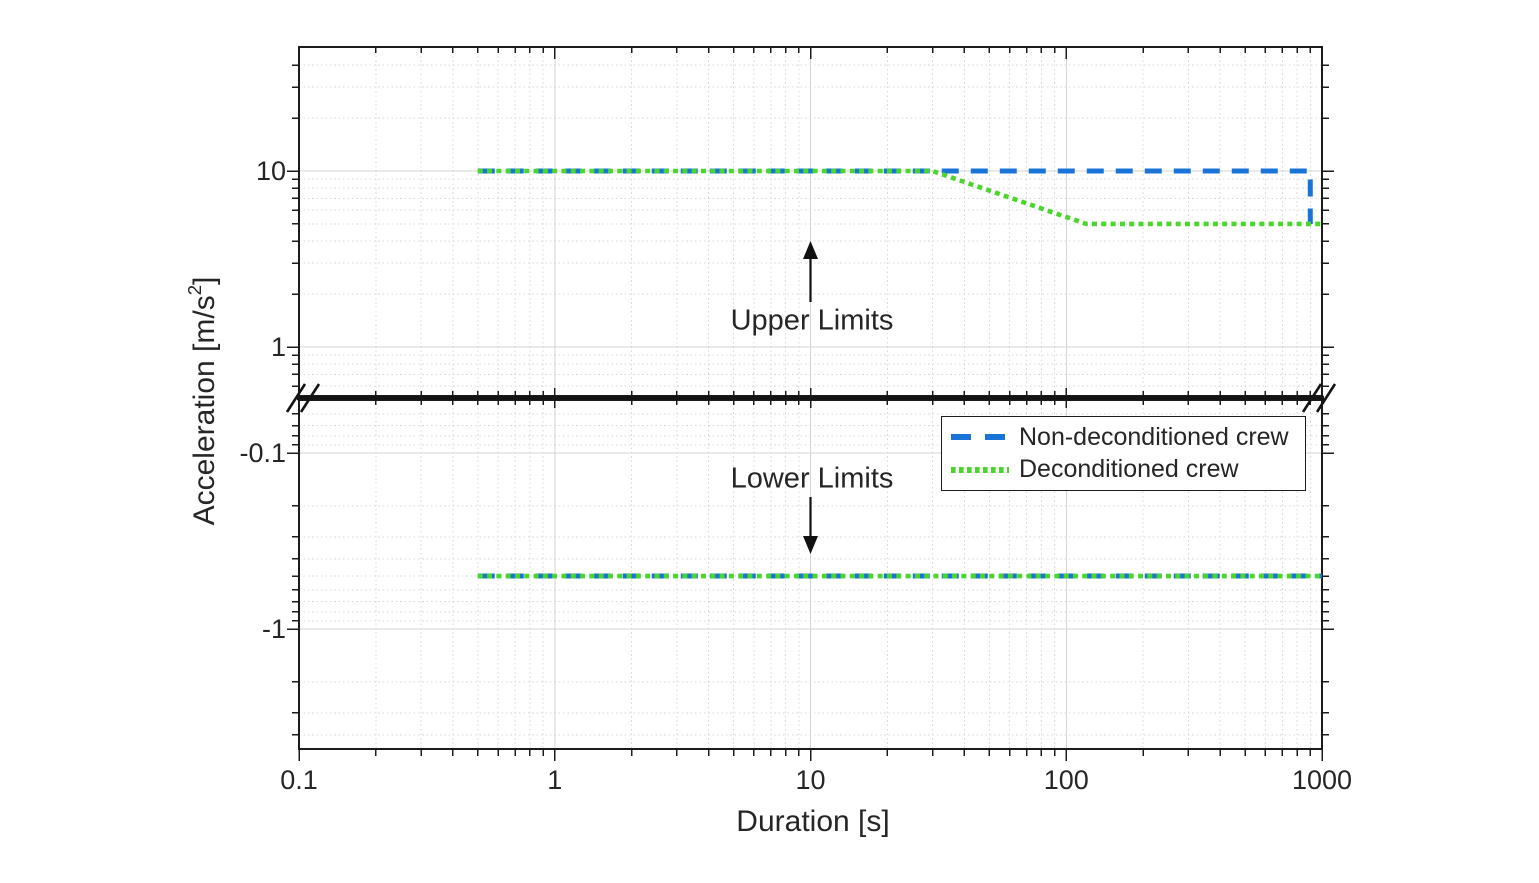  I want to click on x-tick-label: 0.1, so click(299, 780).